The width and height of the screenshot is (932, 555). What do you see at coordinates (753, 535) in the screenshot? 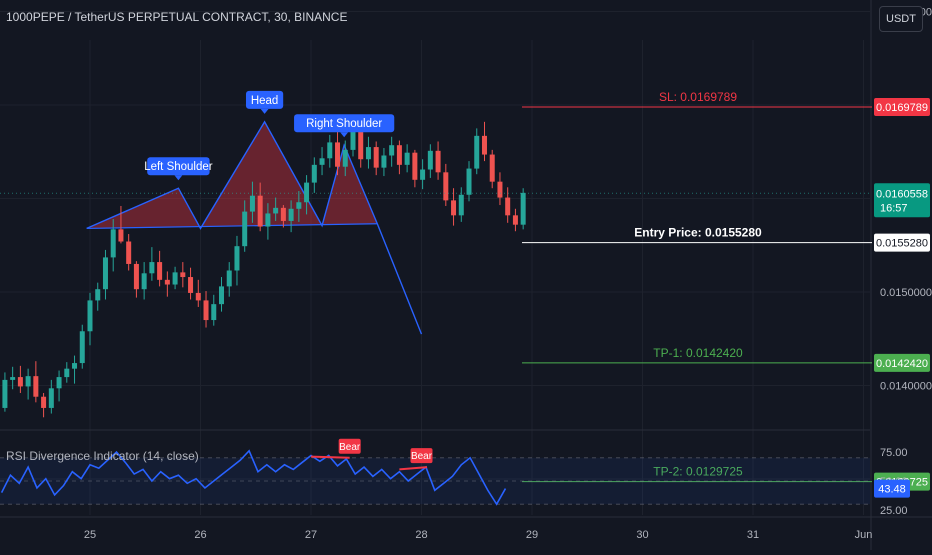
I see `time-tick-label: 31` at bounding box center [753, 535].